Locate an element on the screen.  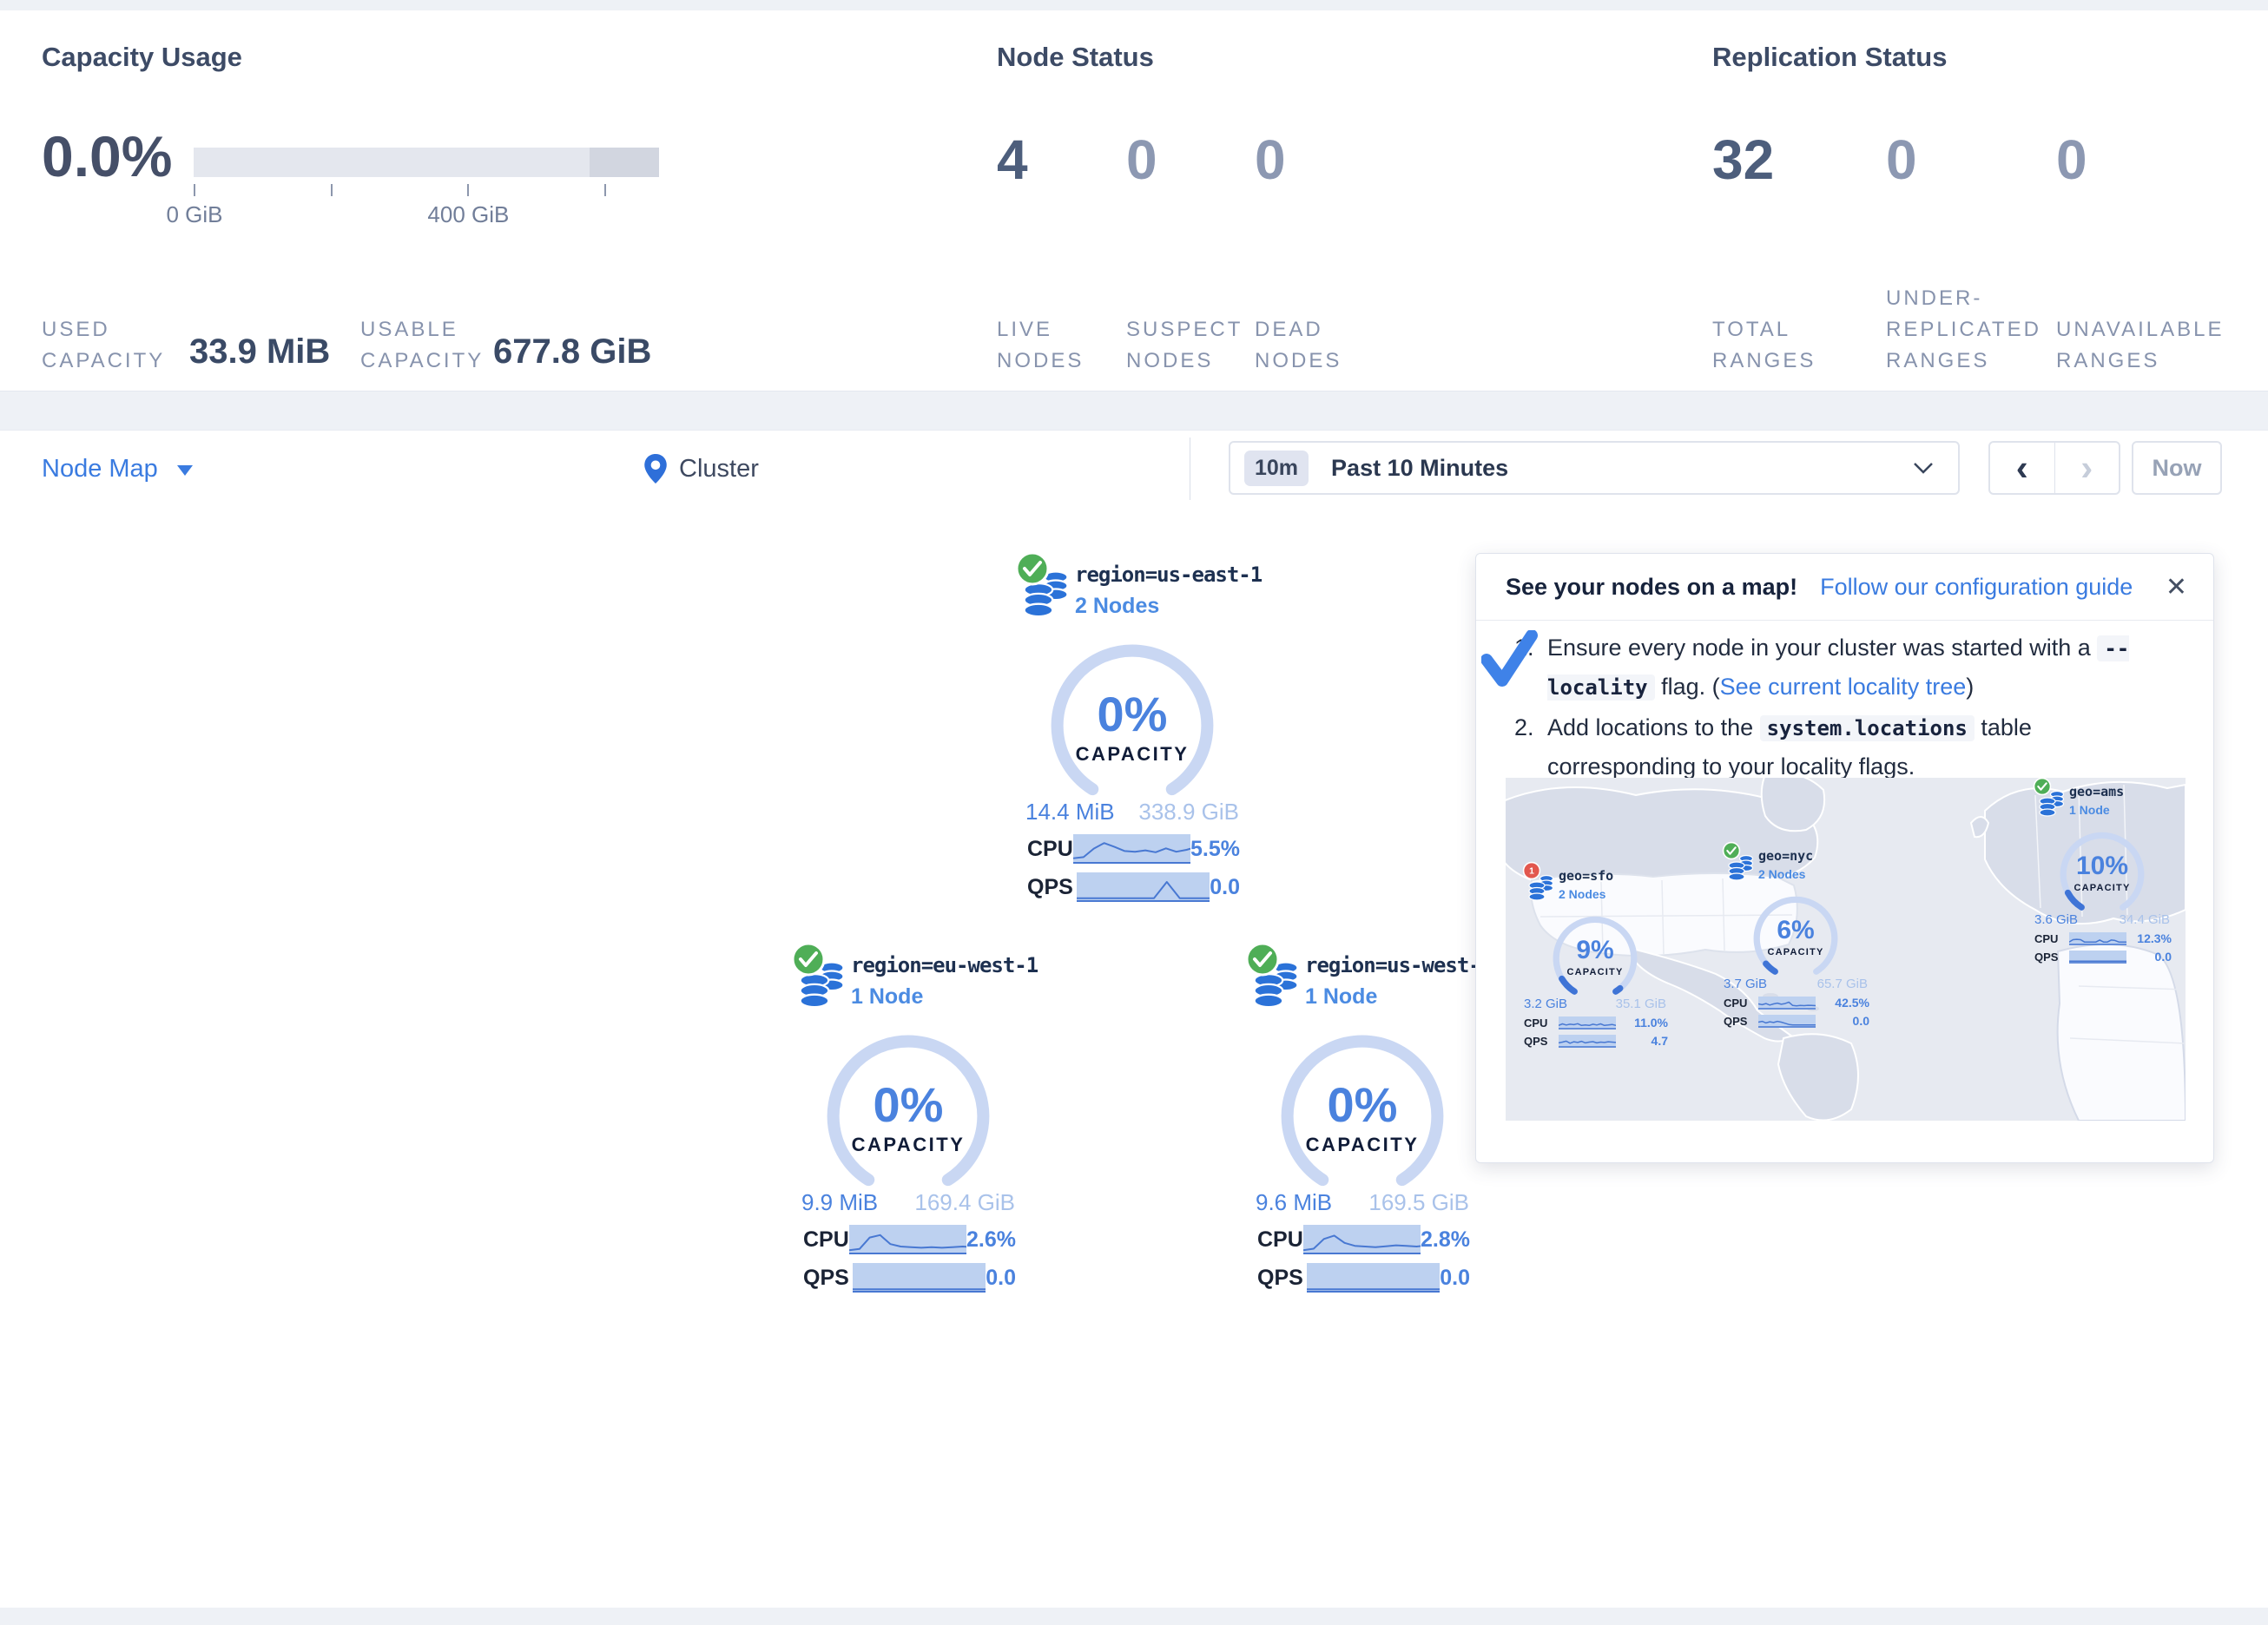
cpu-row: CPU 2.8% is located at coordinates (1362, 1239).